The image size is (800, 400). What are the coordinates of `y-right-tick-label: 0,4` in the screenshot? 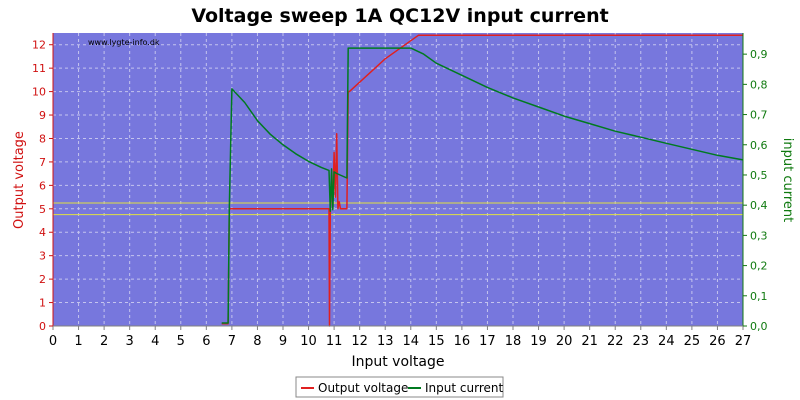 It's located at (759, 205).